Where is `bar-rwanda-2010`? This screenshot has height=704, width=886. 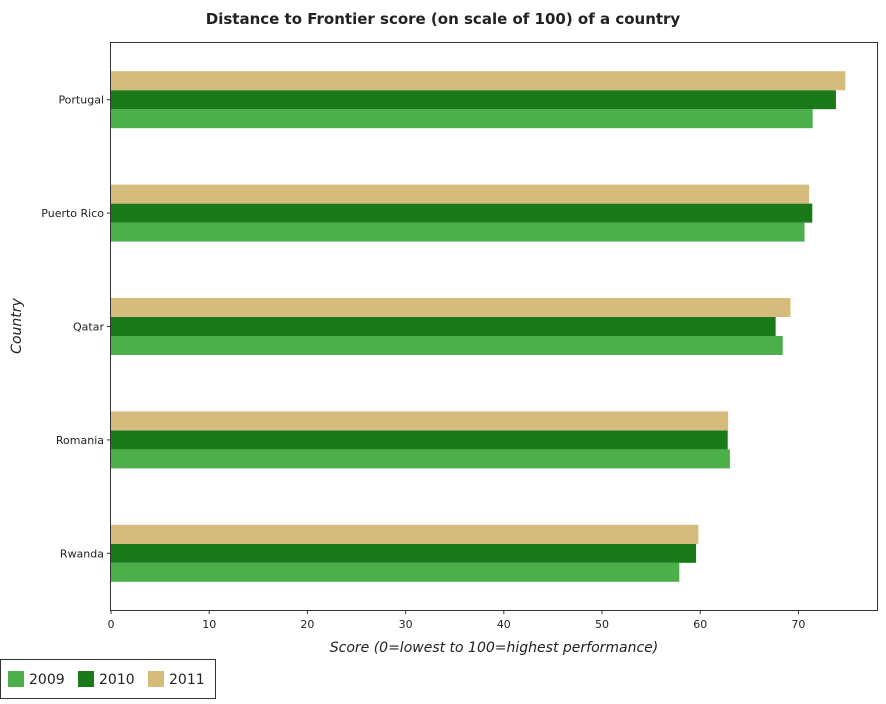 bar-rwanda-2010 is located at coordinates (404, 553).